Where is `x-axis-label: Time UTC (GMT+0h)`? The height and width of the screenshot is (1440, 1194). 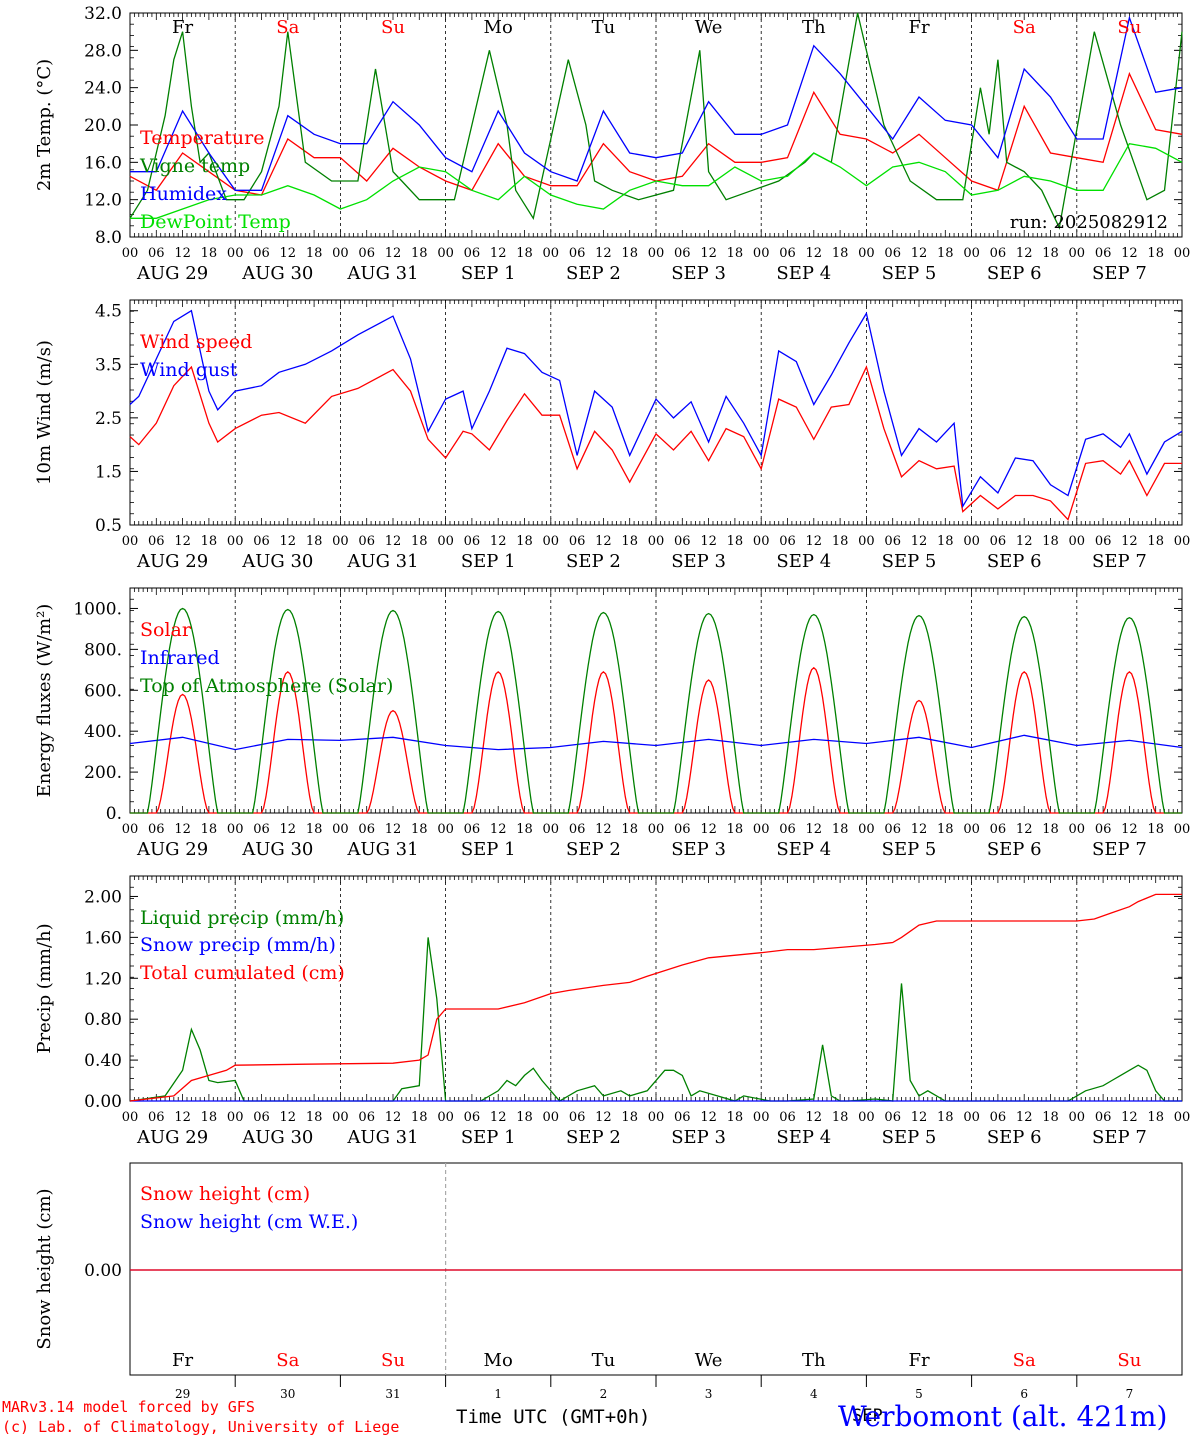
x-axis-label: Time UTC (GMT+0h) is located at coordinates (553, 1417).